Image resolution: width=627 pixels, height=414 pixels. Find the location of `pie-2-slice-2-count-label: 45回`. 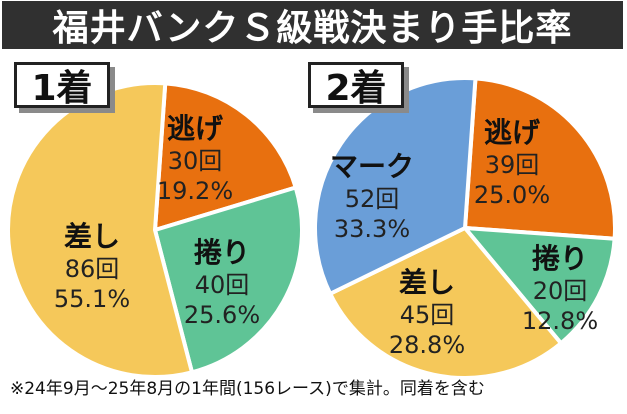

pie-2-slice-2-count-label: 45回 is located at coordinates (427, 315).